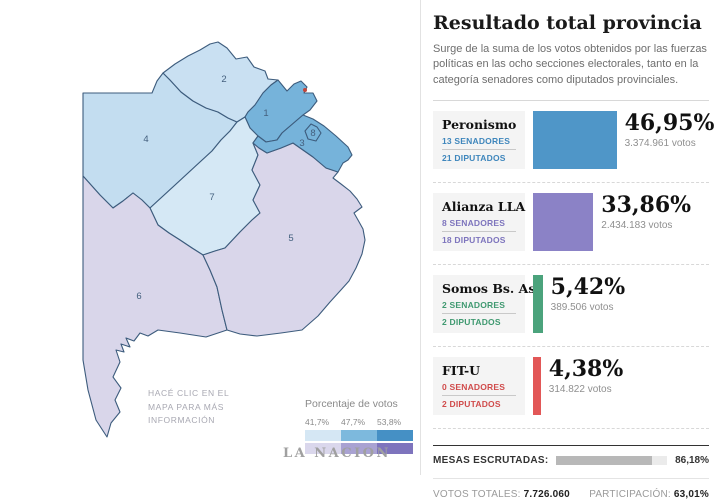  I want to click on party-stats: 5,42% 389.506 votos, so click(588, 304).